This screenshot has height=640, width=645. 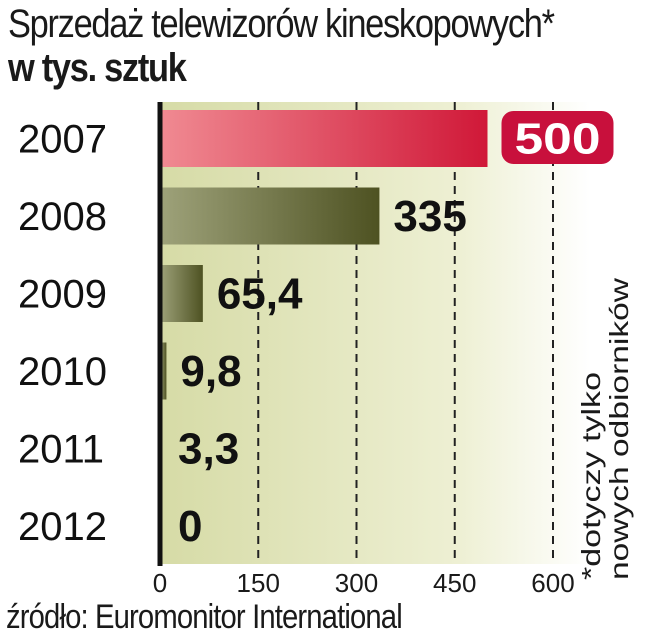 I want to click on x-tick-label: 300, so click(x=356, y=583).